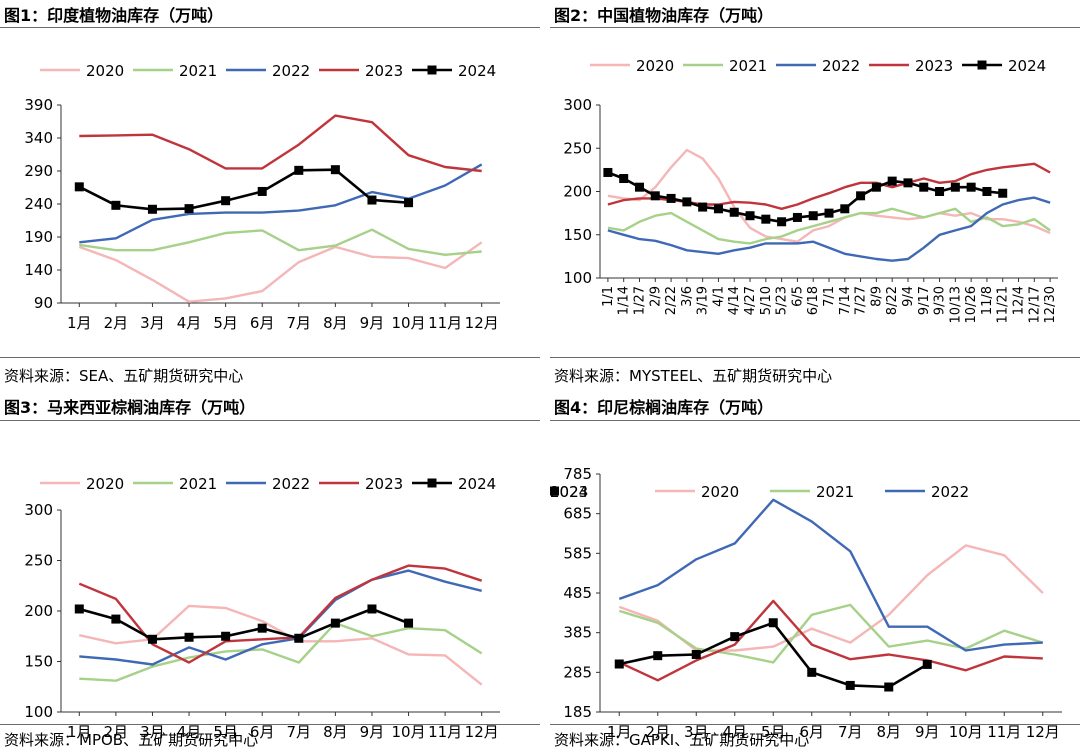  What do you see at coordinates (693, 376) in the screenshot?
I see `chart-source: 资料来源：MYSTEEL、五矿期货研究中心` at bounding box center [693, 376].